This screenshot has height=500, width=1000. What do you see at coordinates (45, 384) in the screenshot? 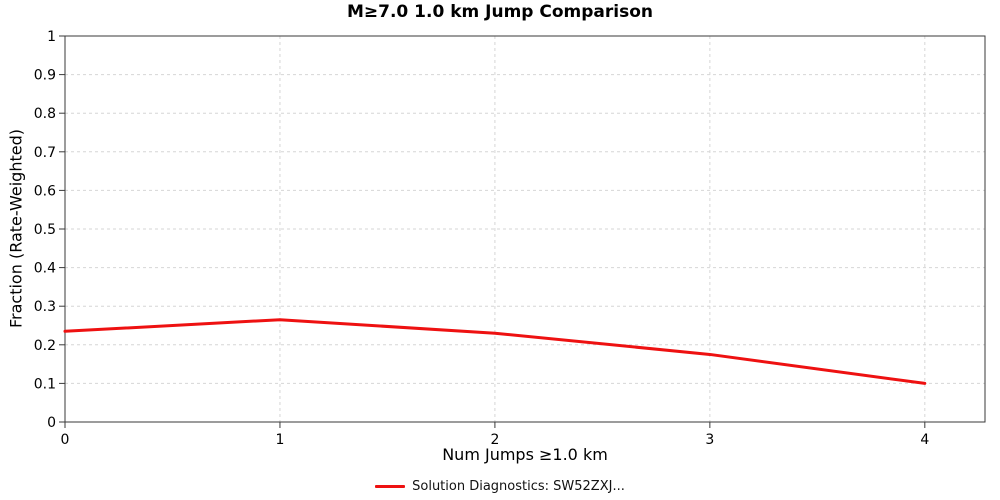
I see `y-tick-label: 0.1` at bounding box center [45, 384].